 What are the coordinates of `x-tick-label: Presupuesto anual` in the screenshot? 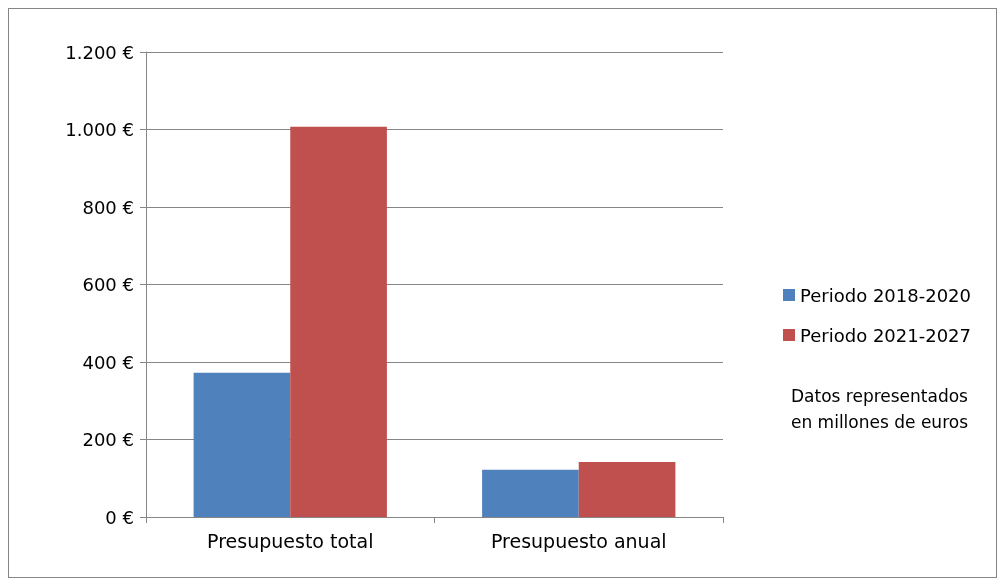 It's located at (578, 540).